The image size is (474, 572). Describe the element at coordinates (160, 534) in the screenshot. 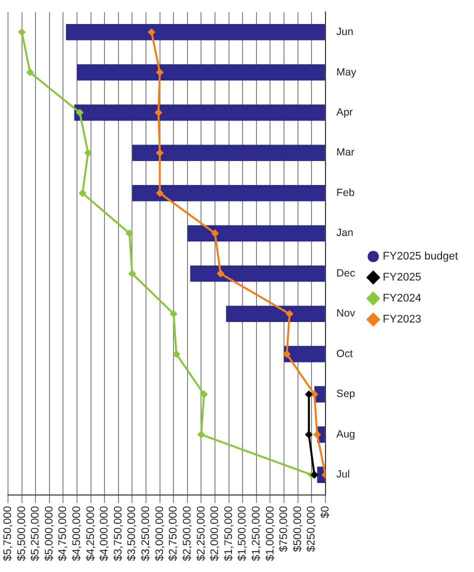

I see `x-tick-label: $3,000,000` at that location.